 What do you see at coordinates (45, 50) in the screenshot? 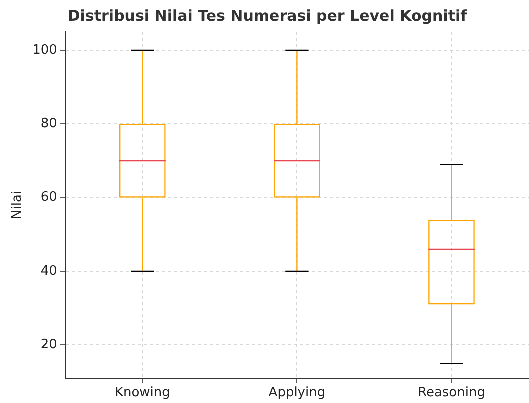
I see `y-tick-label: 100` at bounding box center [45, 50].